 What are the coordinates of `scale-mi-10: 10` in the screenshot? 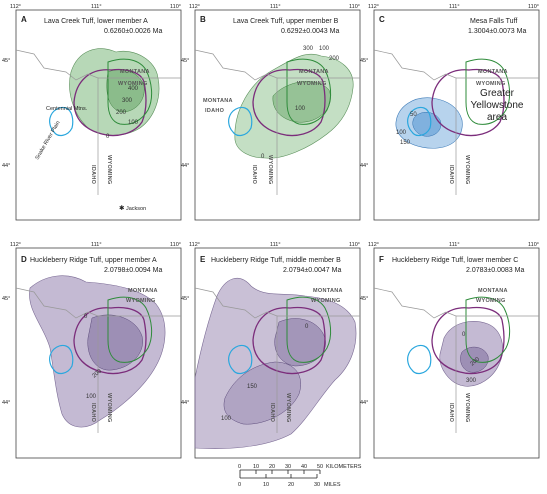 It's located at (266, 485).